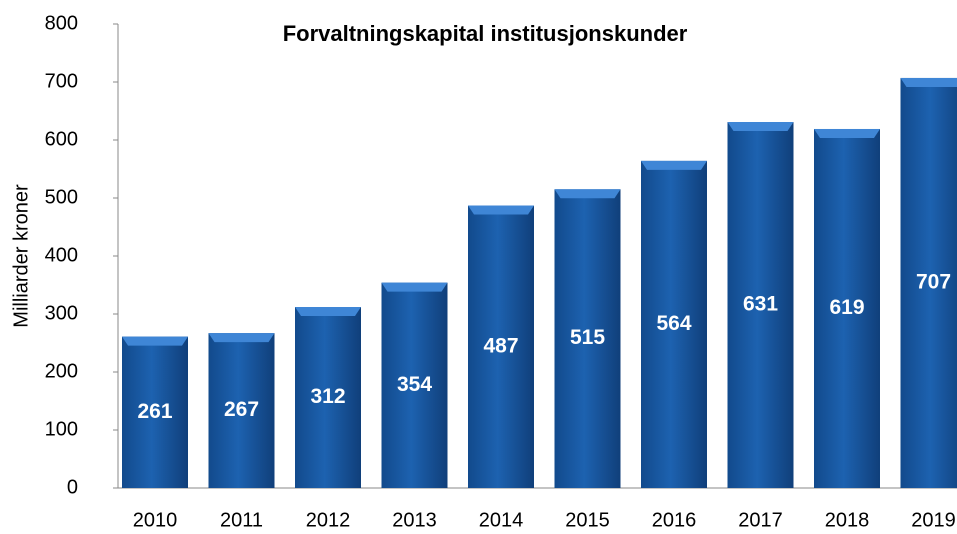  Describe the element at coordinates (760, 520) in the screenshot. I see `x-tick-label: 2017` at that location.